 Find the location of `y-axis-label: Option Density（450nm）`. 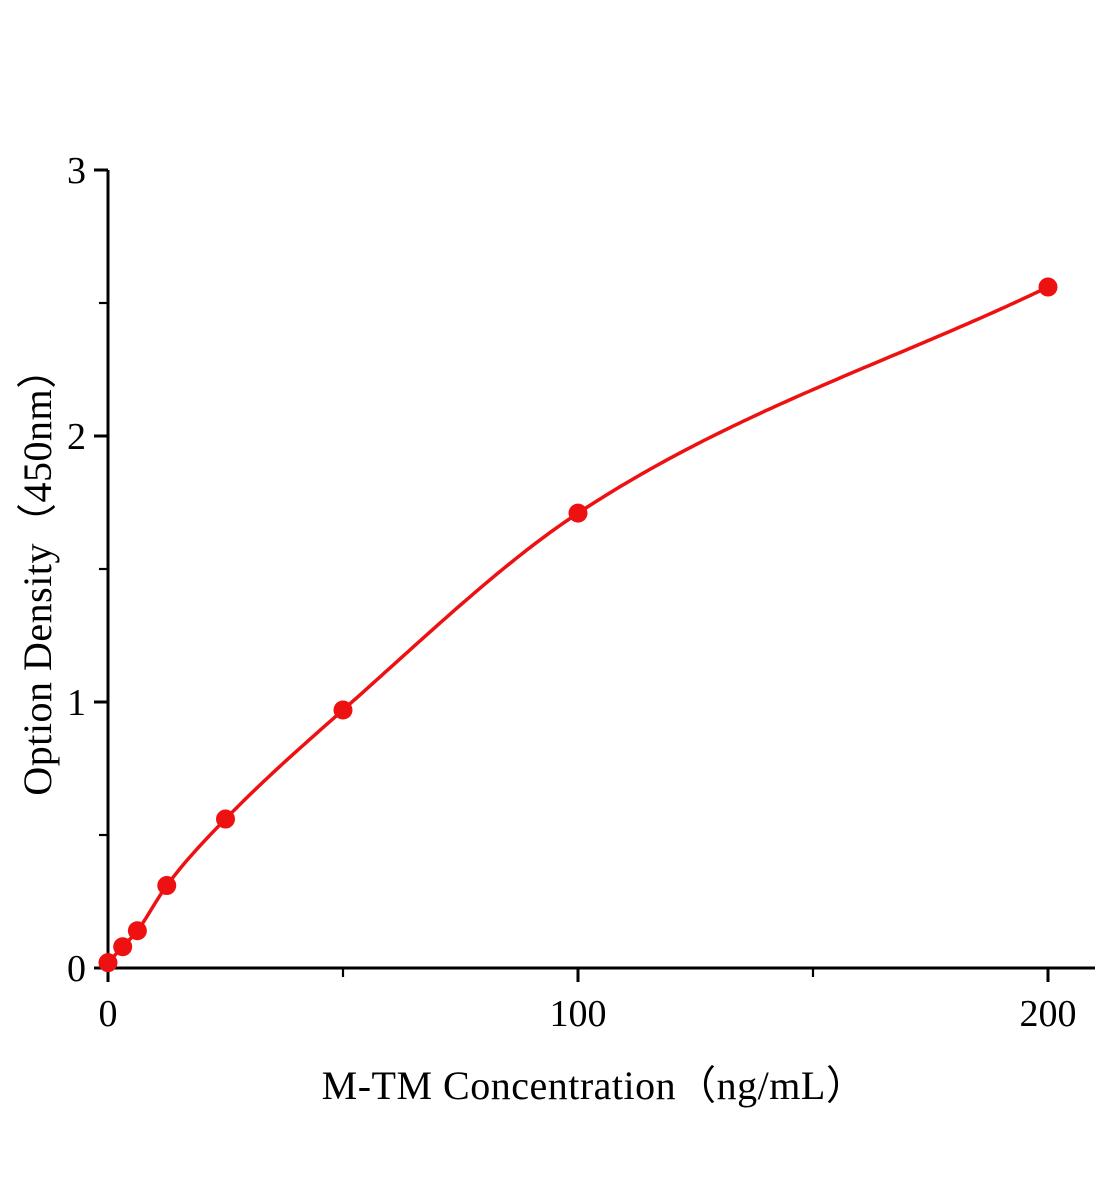

y-axis-label: Option Density（450nm） is located at coordinates (37, 572).